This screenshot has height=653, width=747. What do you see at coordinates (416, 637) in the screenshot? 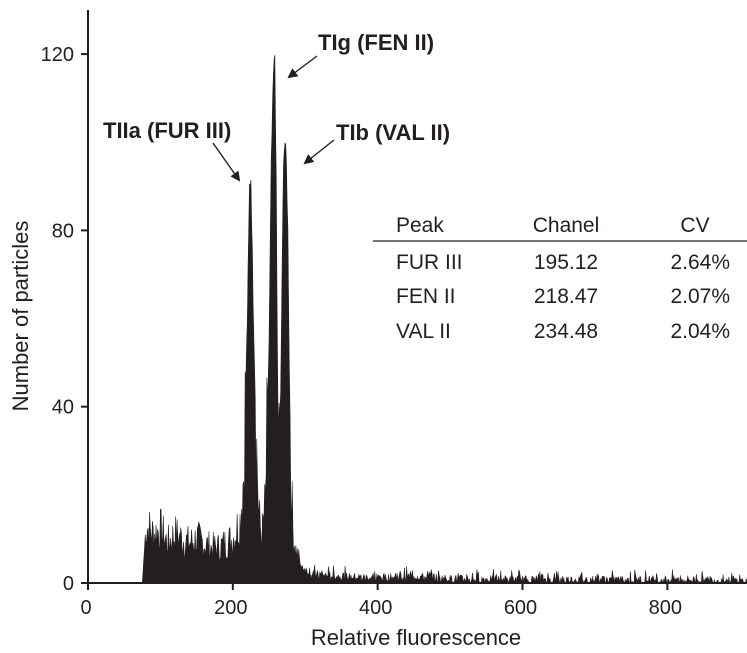
I see `x-axis-label: Relative fluorescence` at bounding box center [416, 637].